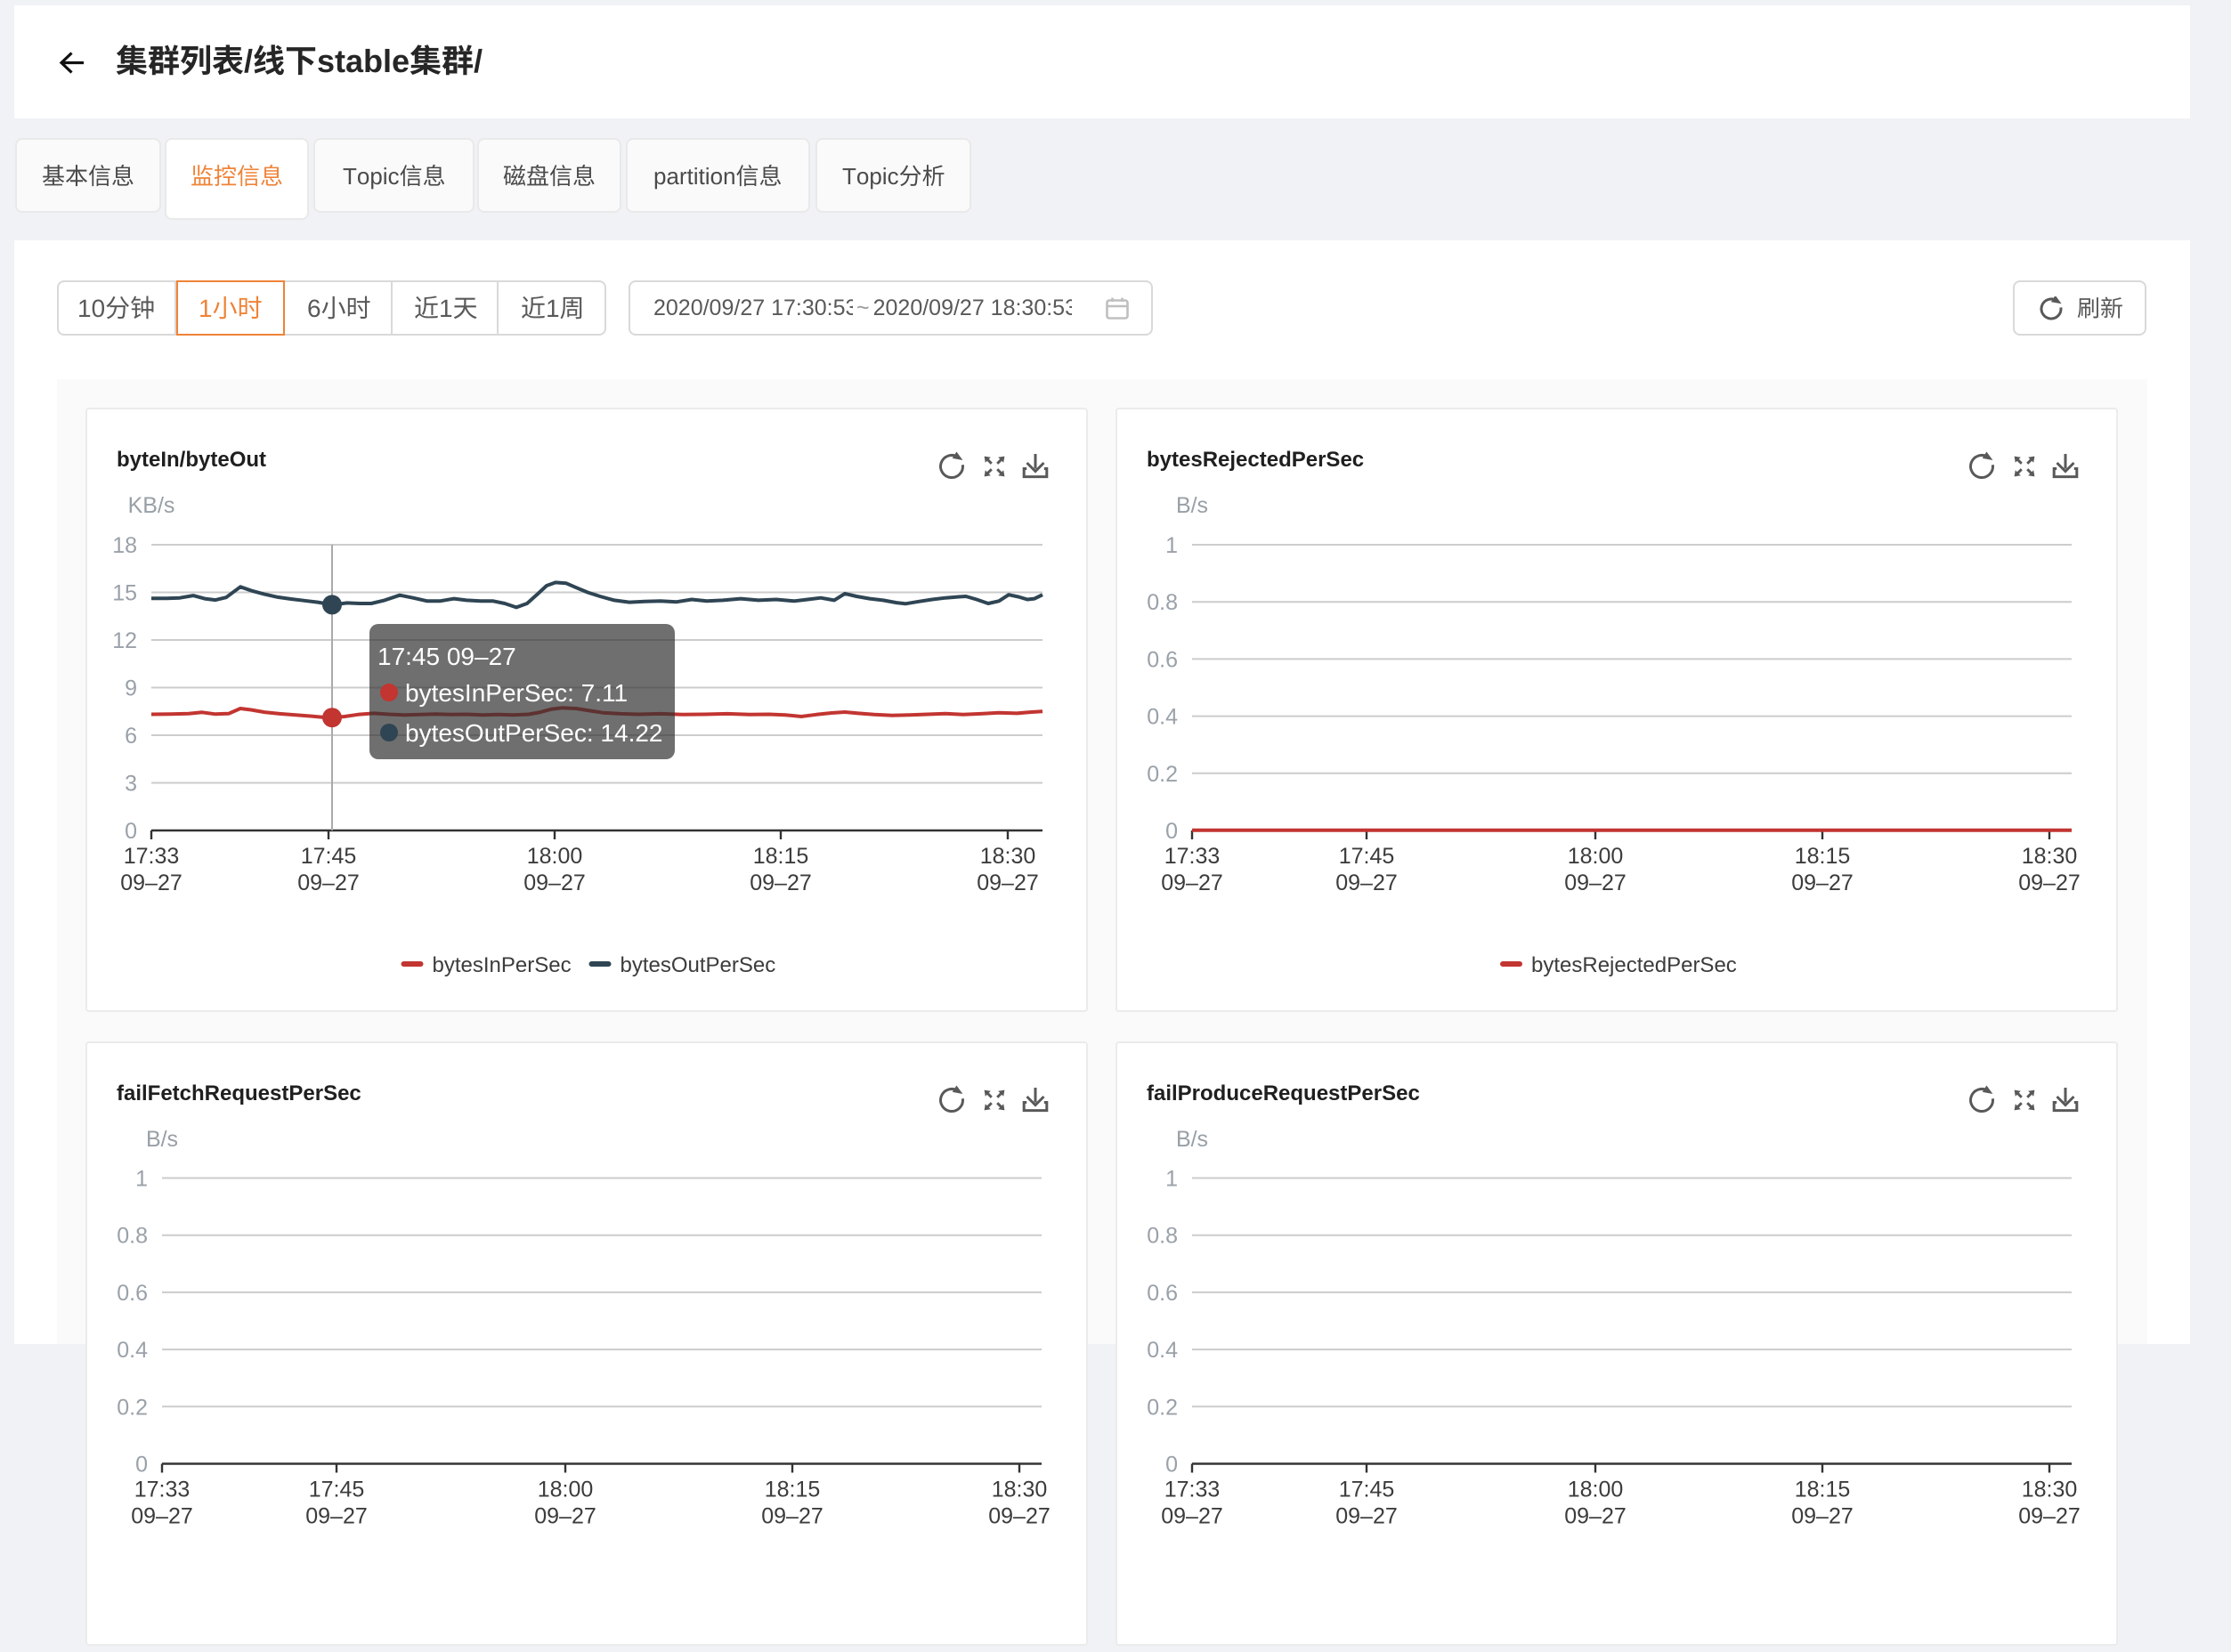 Image resolution: width=2231 pixels, height=1652 pixels. Describe the element at coordinates (124, 545) in the screenshot. I see `svg-text: 18` at that location.